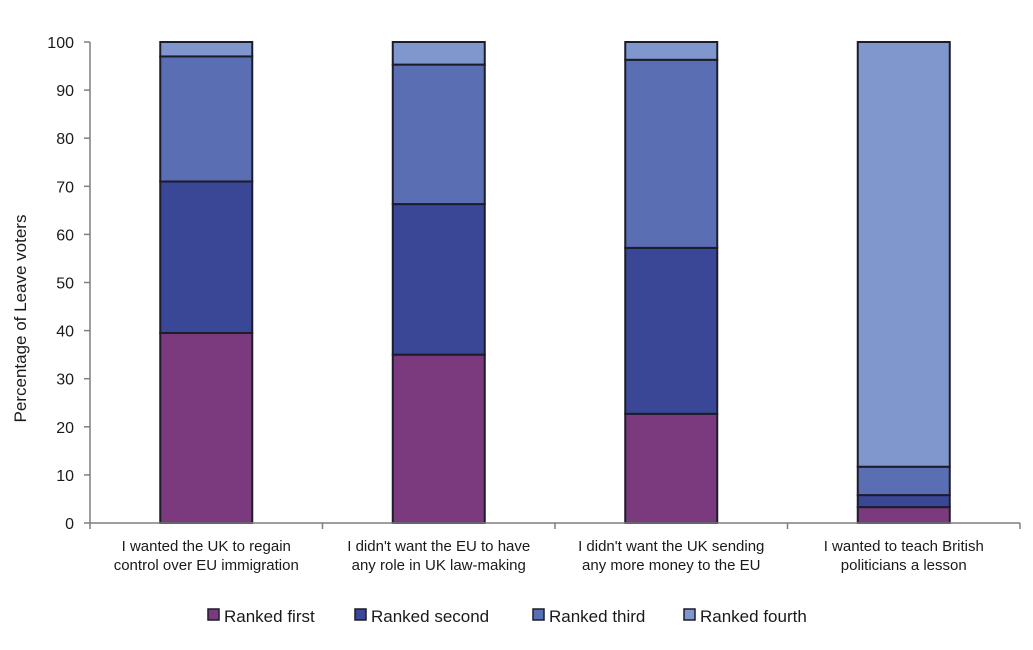 The height and width of the screenshot is (650, 1033). Describe the element at coordinates (65, 284) in the screenshot. I see `y-tick-label: 50` at that location.